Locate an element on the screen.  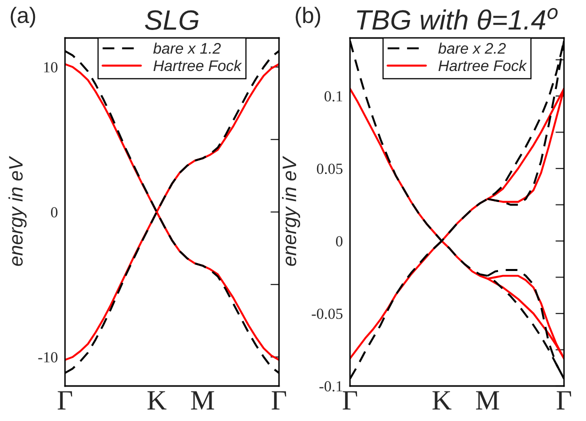
legend-label: bare x 2.2 is located at coordinates (472, 48).